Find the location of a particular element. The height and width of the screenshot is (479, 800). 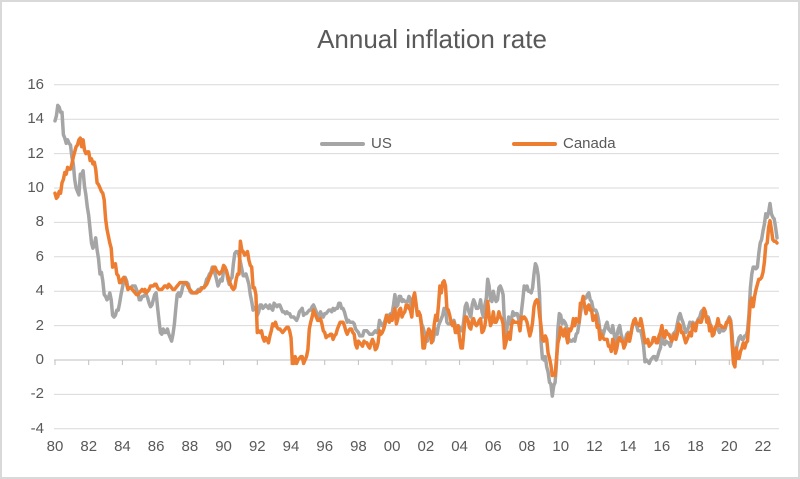

x-tick-label: 08 is located at coordinates (527, 446).